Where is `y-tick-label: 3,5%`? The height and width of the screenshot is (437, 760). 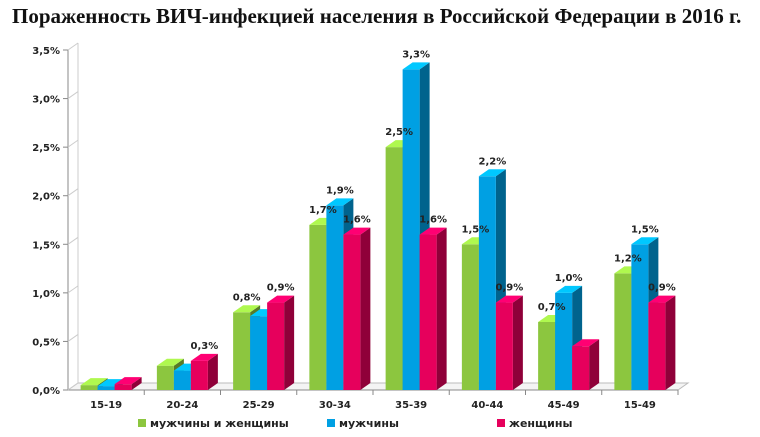
y-tick-label: 3,5% is located at coordinates (46, 51).